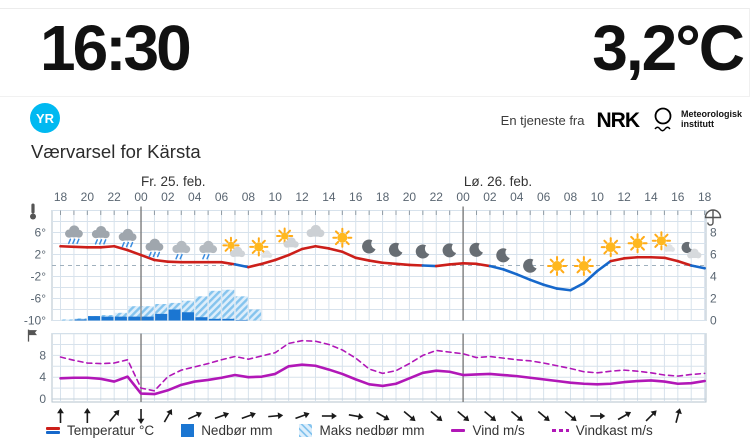 Image resolution: width=750 pixels, height=448 pixels. I want to click on sun-weather-icon, so click(342, 237).